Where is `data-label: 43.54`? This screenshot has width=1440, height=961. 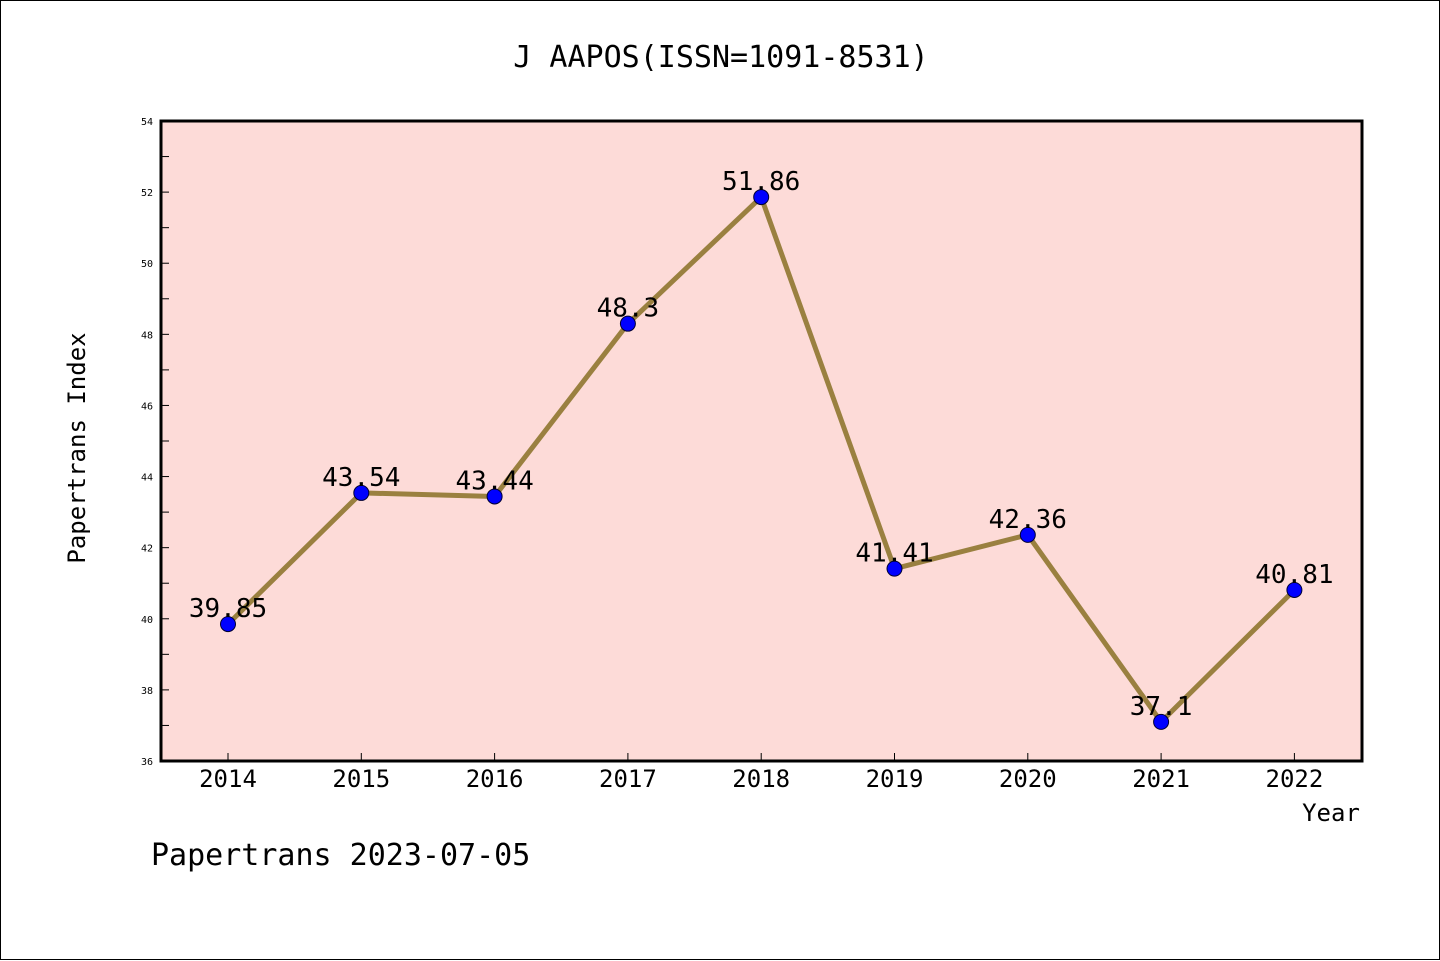 data-label: 43.54 is located at coordinates (361, 478).